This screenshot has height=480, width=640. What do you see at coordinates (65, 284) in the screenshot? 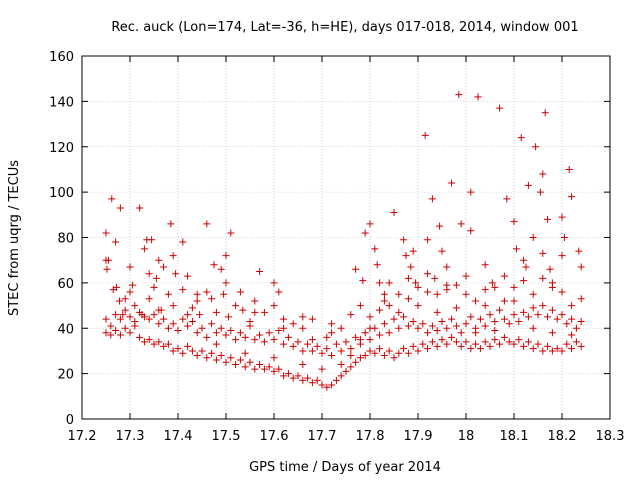
I see `y-tick-label: 60` at bounding box center [65, 284].